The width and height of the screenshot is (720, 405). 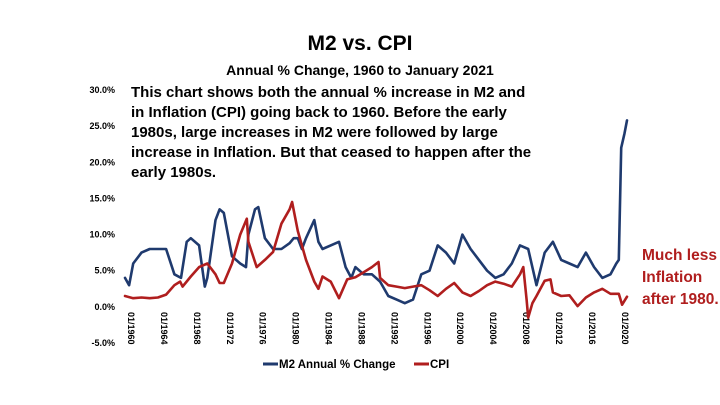 What do you see at coordinates (427, 328) in the screenshot?
I see `x-tick-label: 01/1996` at bounding box center [427, 328].